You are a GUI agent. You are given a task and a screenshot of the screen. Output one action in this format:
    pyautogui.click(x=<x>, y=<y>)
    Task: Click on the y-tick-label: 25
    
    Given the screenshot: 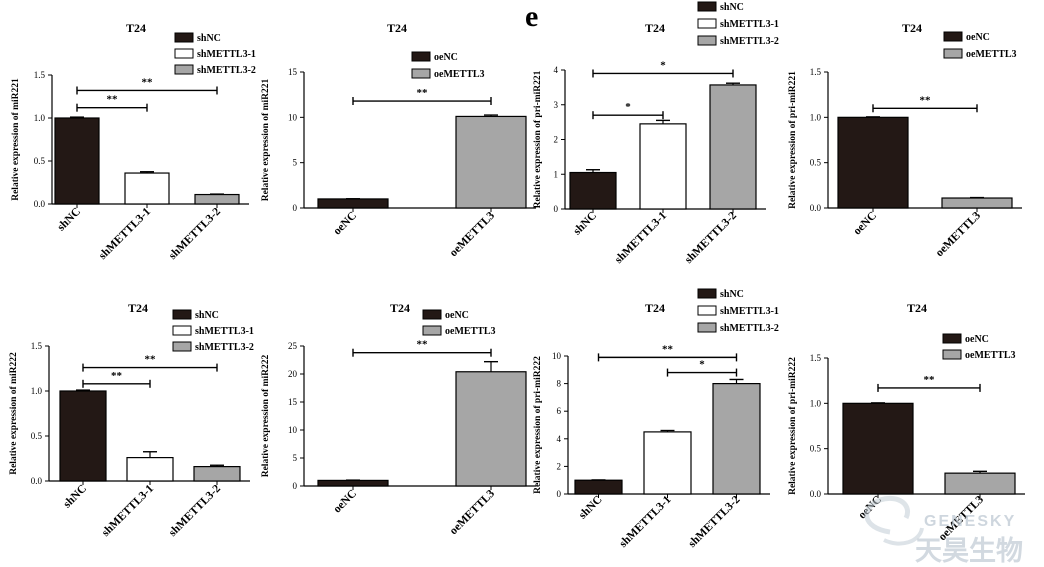 What is the action you would take?
    pyautogui.click(x=293, y=346)
    